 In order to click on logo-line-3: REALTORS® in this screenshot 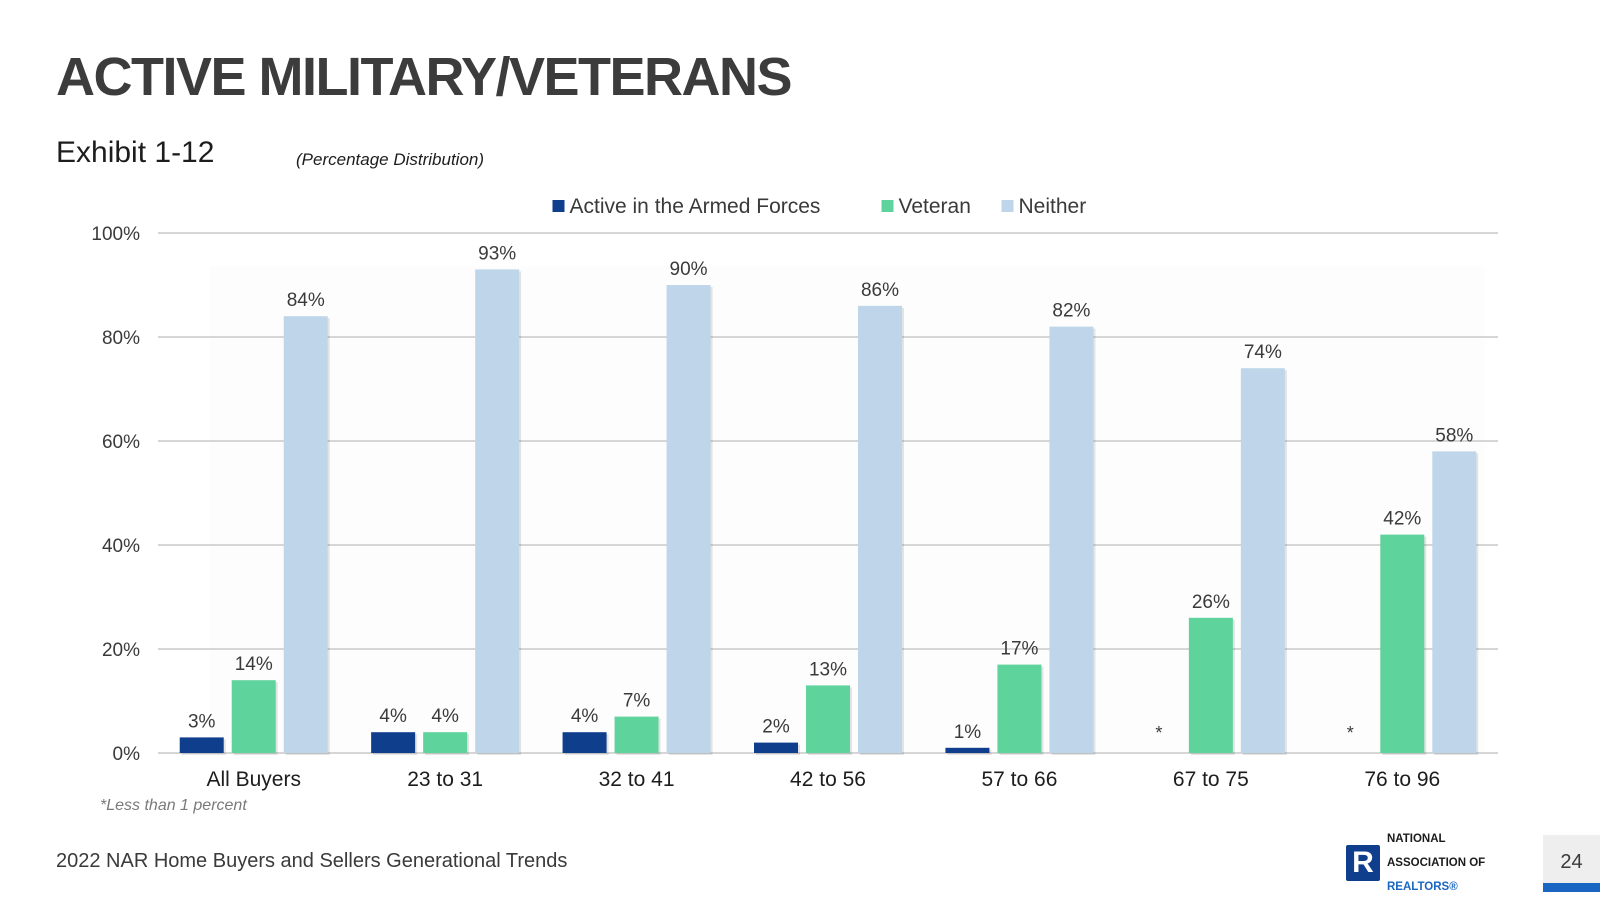, I will do `click(1422, 887)`.